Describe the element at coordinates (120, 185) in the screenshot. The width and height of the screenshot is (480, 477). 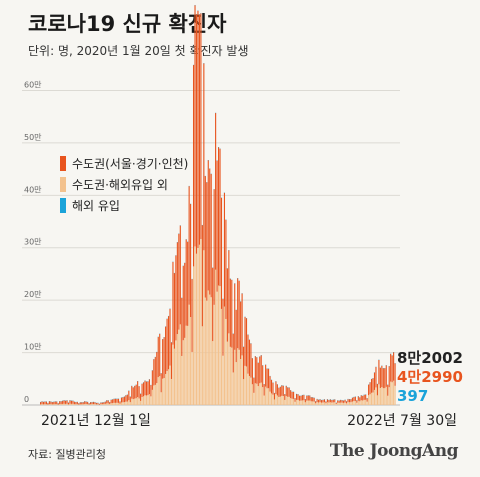
I see `legend-label: 수도권·해외유입 외` at that location.